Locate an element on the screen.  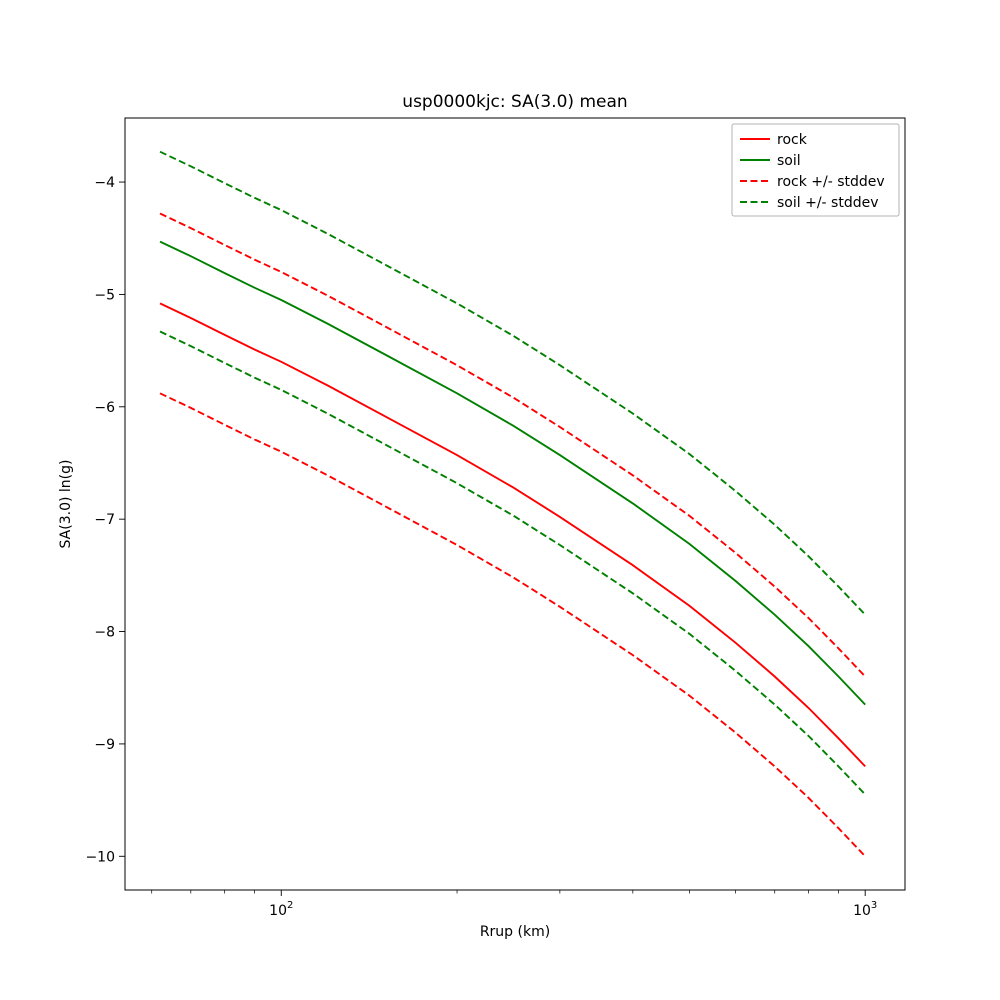
x-tick-label: 10² is located at coordinates (281, 909).